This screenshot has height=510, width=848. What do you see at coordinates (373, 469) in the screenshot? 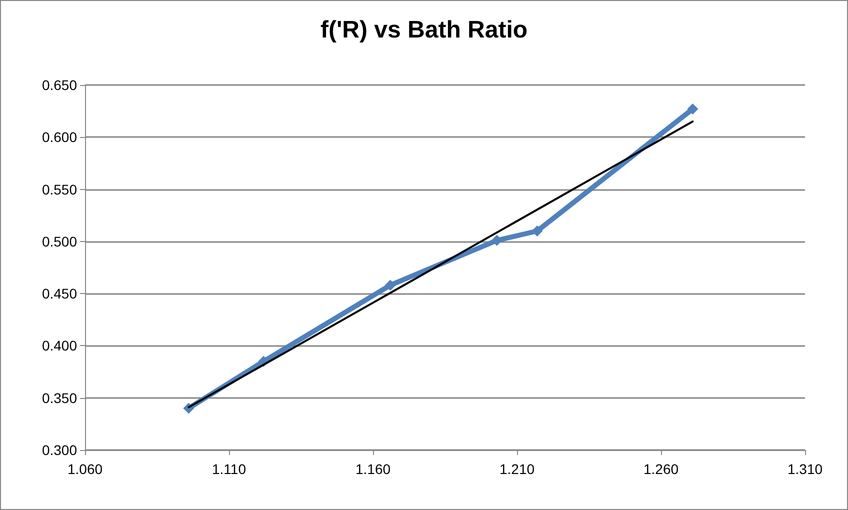
I see `x-tick-label: 1.160` at bounding box center [373, 469].